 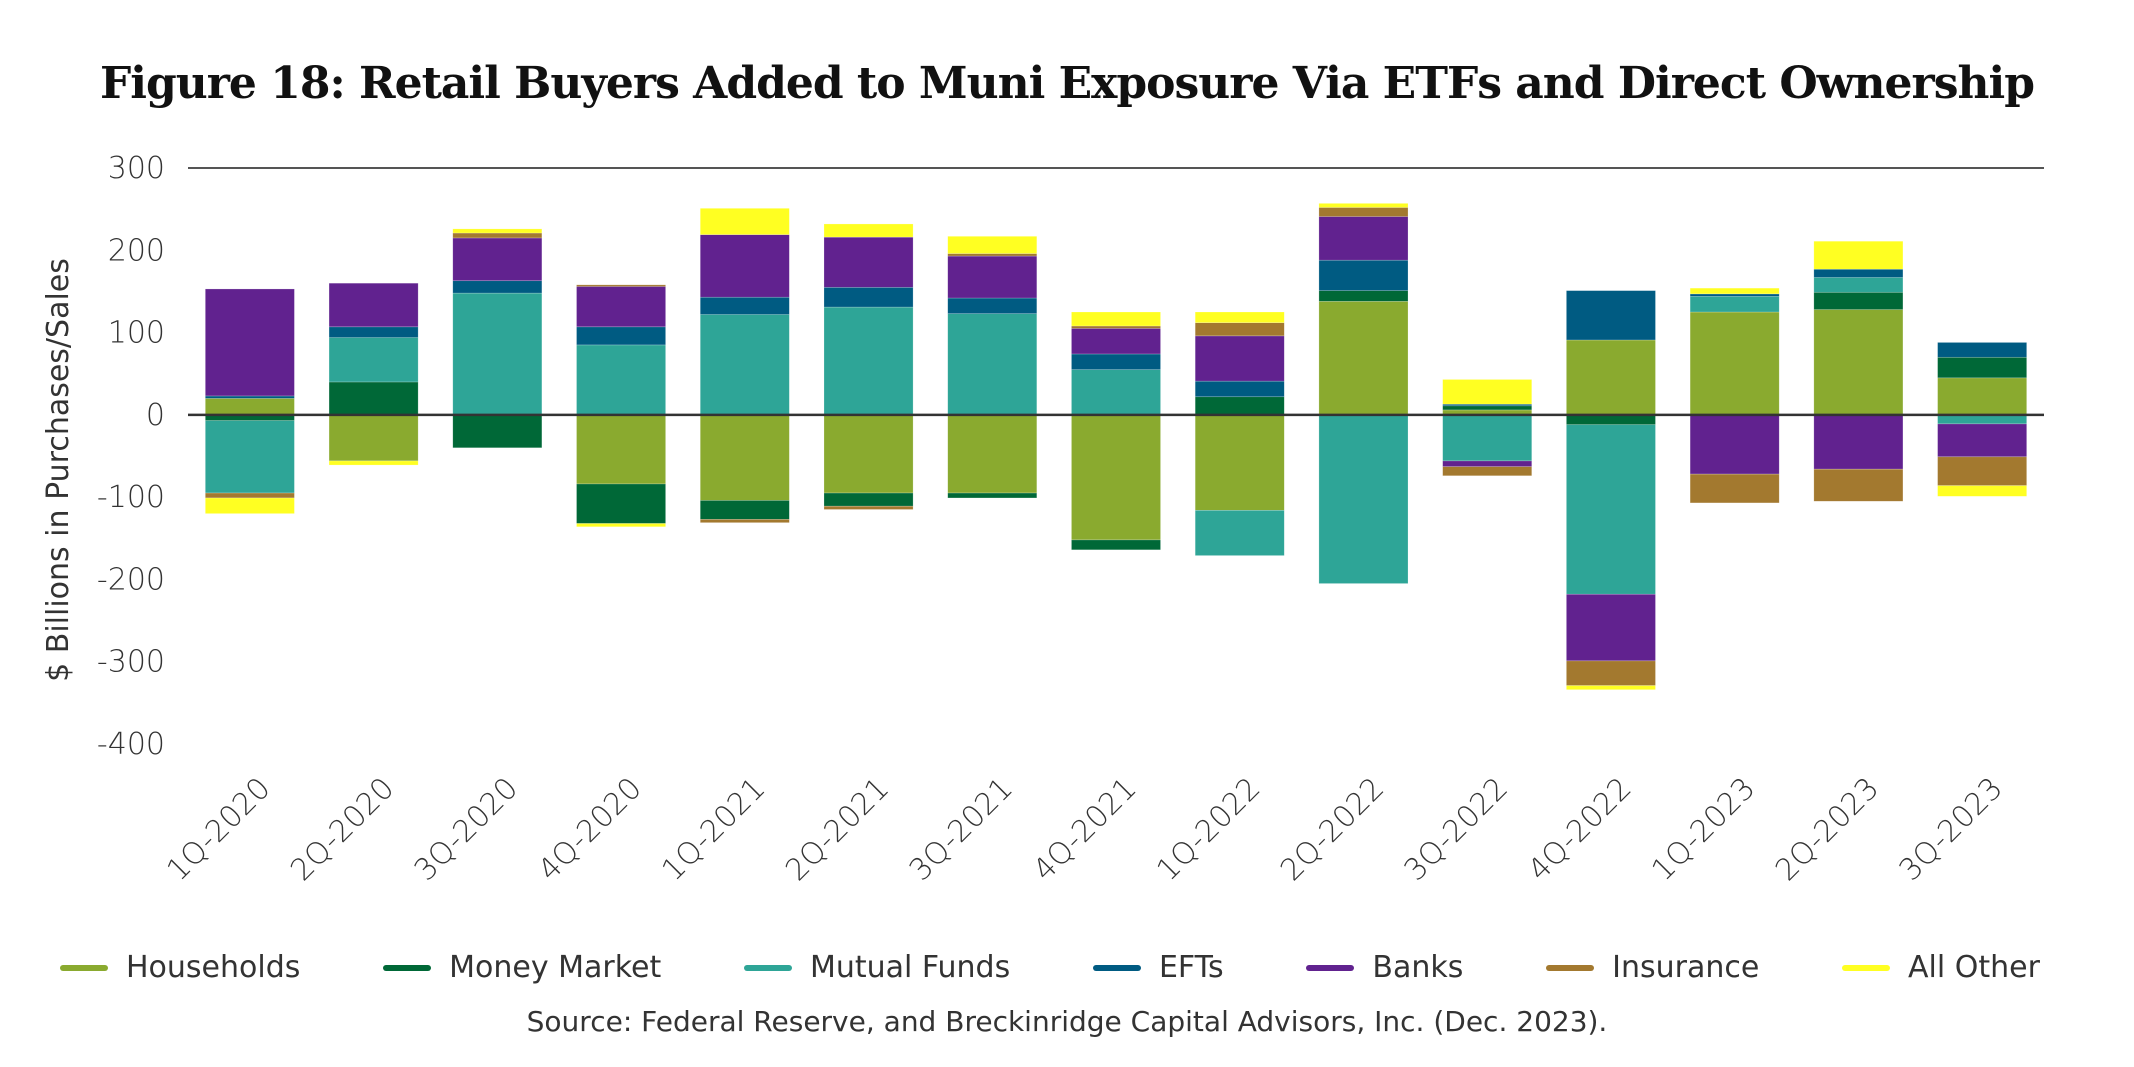 What do you see at coordinates (131, 662) in the screenshot?
I see `y-tick-label: -300` at bounding box center [131, 662].